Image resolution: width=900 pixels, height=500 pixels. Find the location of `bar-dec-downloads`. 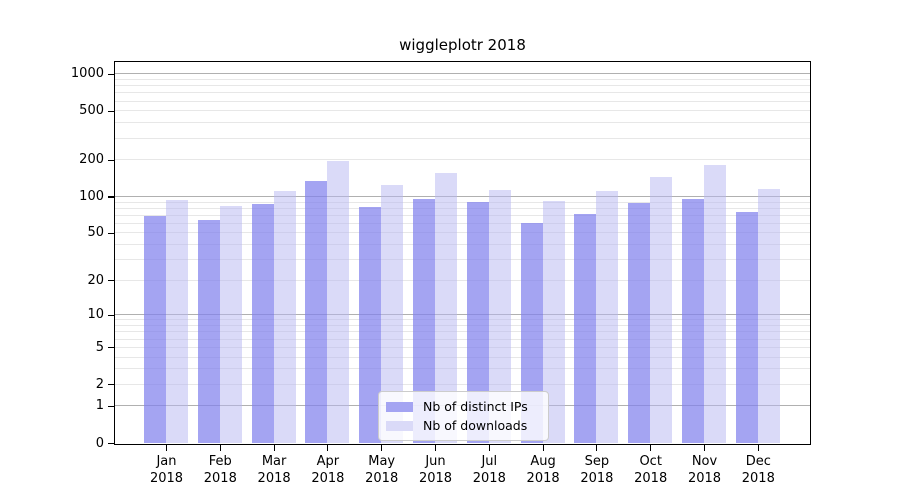

bar-dec-downloads is located at coordinates (768, 315).